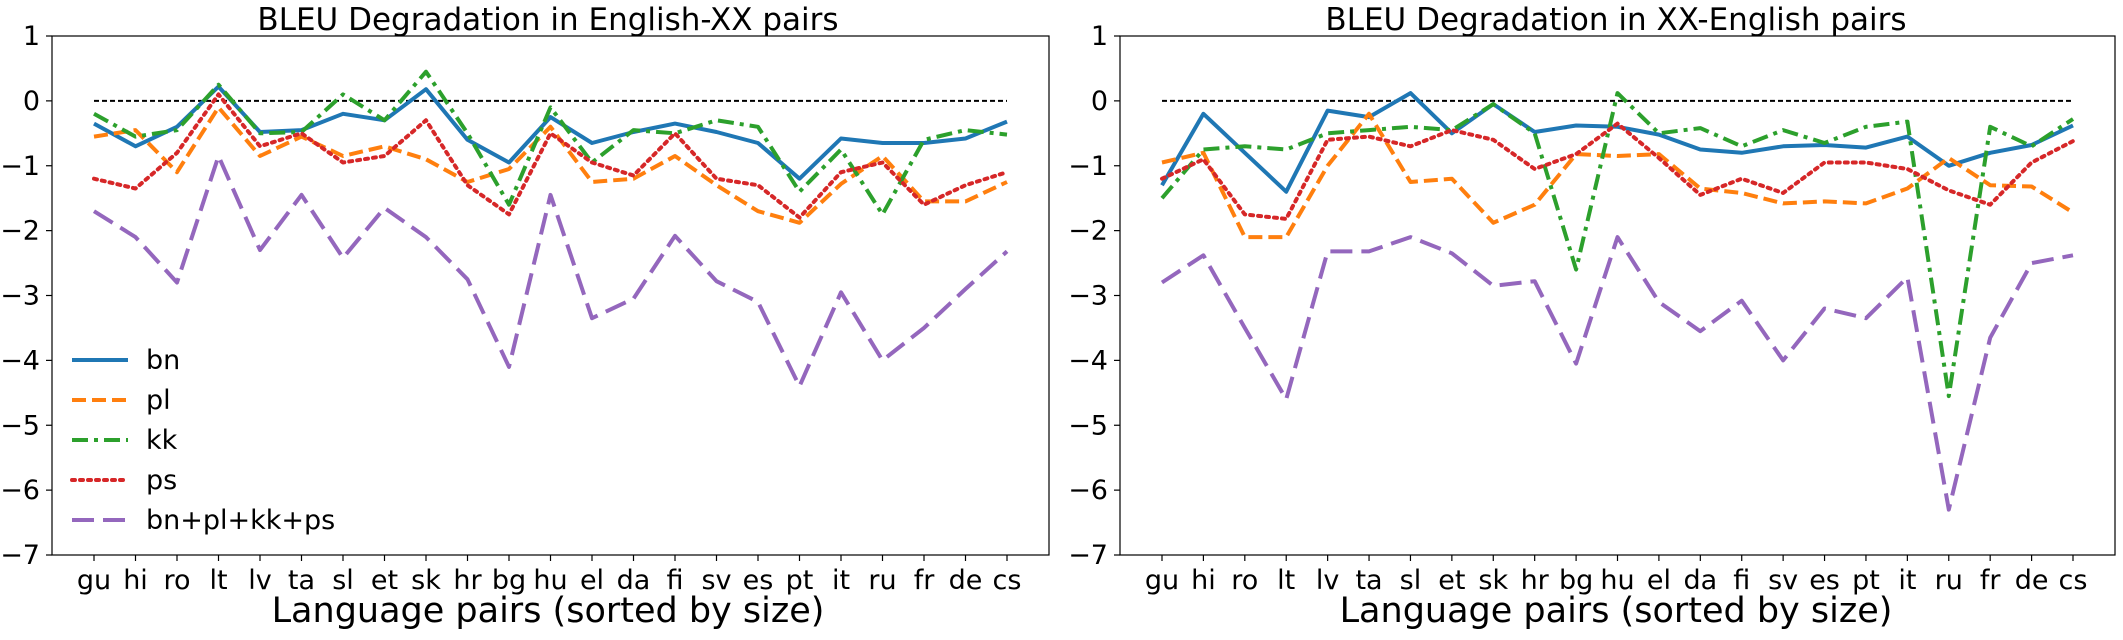  What do you see at coordinates (162, 440) in the screenshot?
I see `legend-label: kk` at bounding box center [162, 440].